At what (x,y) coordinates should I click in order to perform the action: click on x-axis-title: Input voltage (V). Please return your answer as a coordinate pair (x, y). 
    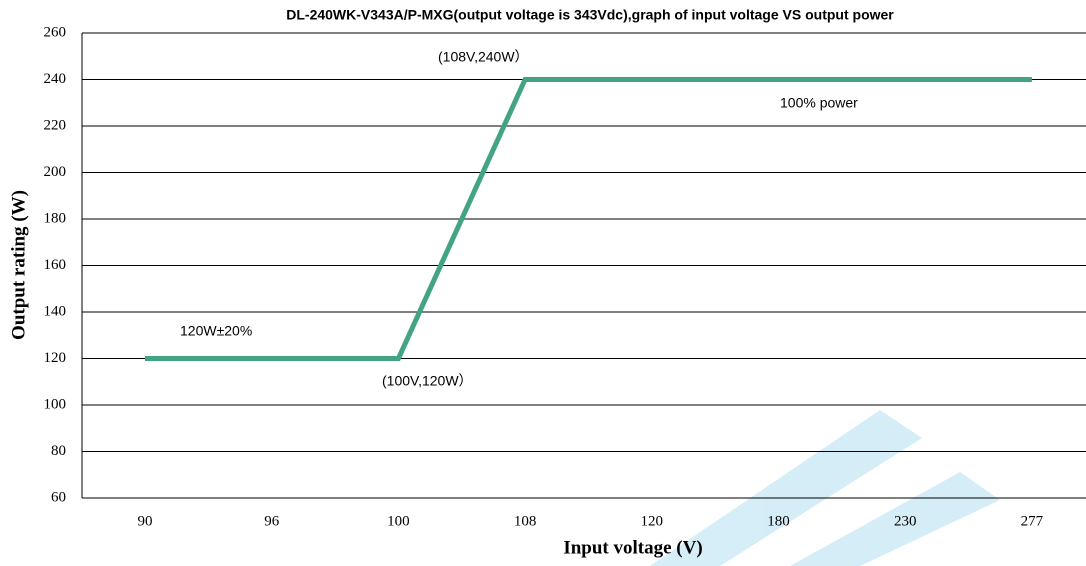
    Looking at the image, I should click on (632, 547).